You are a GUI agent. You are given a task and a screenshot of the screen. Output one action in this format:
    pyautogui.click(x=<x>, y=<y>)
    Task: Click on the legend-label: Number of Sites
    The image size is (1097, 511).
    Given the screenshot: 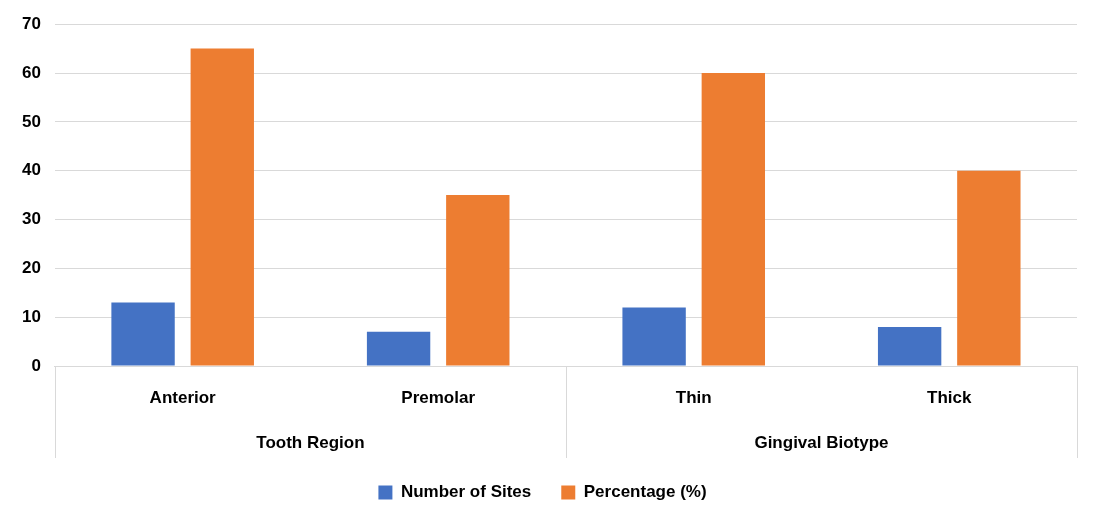 What is the action you would take?
    pyautogui.click(x=466, y=492)
    